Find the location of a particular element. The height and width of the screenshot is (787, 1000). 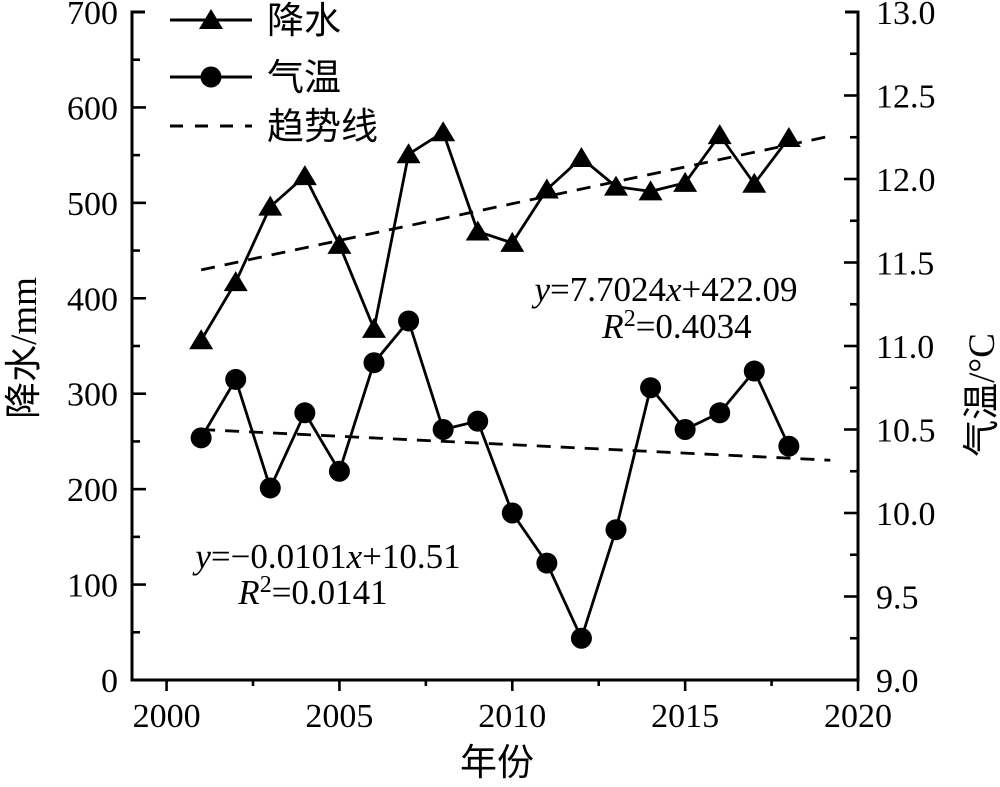

legend-item-trendline: 趋势线 is located at coordinates (274, 127).